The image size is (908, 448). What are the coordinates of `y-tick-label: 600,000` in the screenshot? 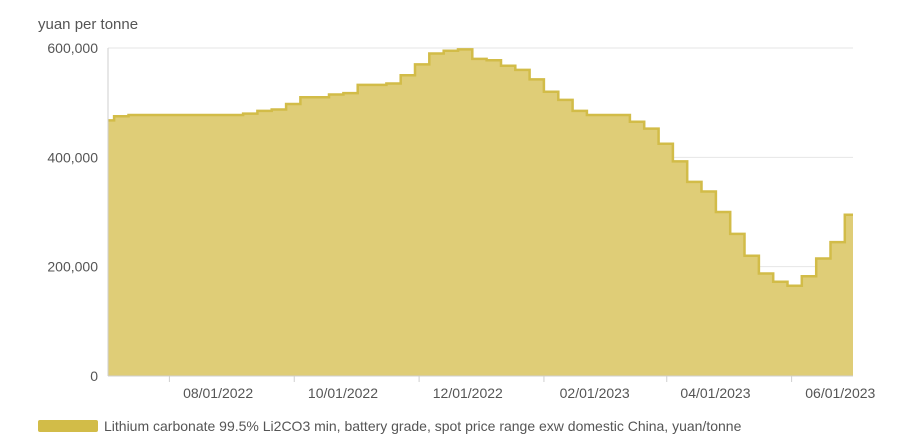 It's located at (72, 48).